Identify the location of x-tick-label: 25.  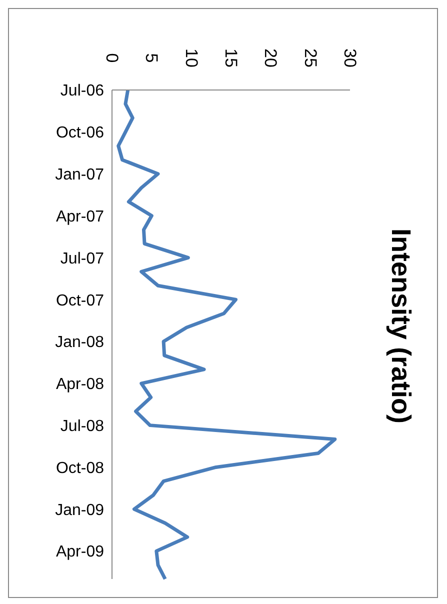
(310, 58).